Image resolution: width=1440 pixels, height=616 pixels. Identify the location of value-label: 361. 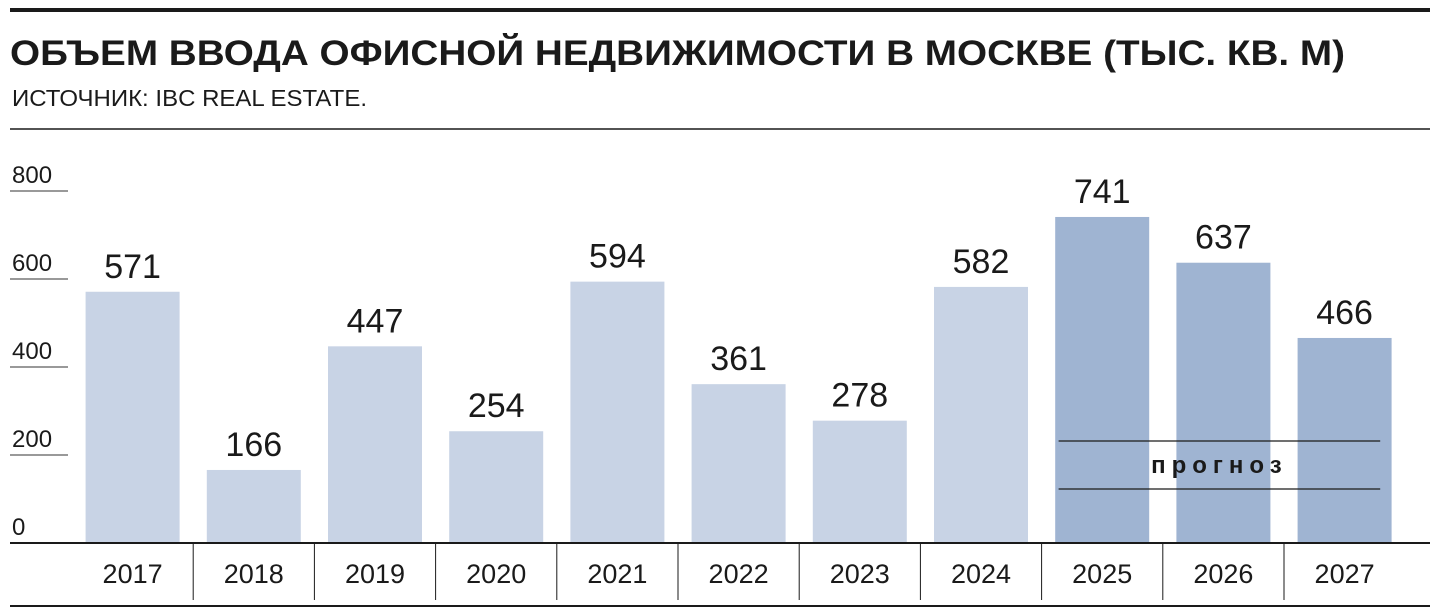
(738, 359).